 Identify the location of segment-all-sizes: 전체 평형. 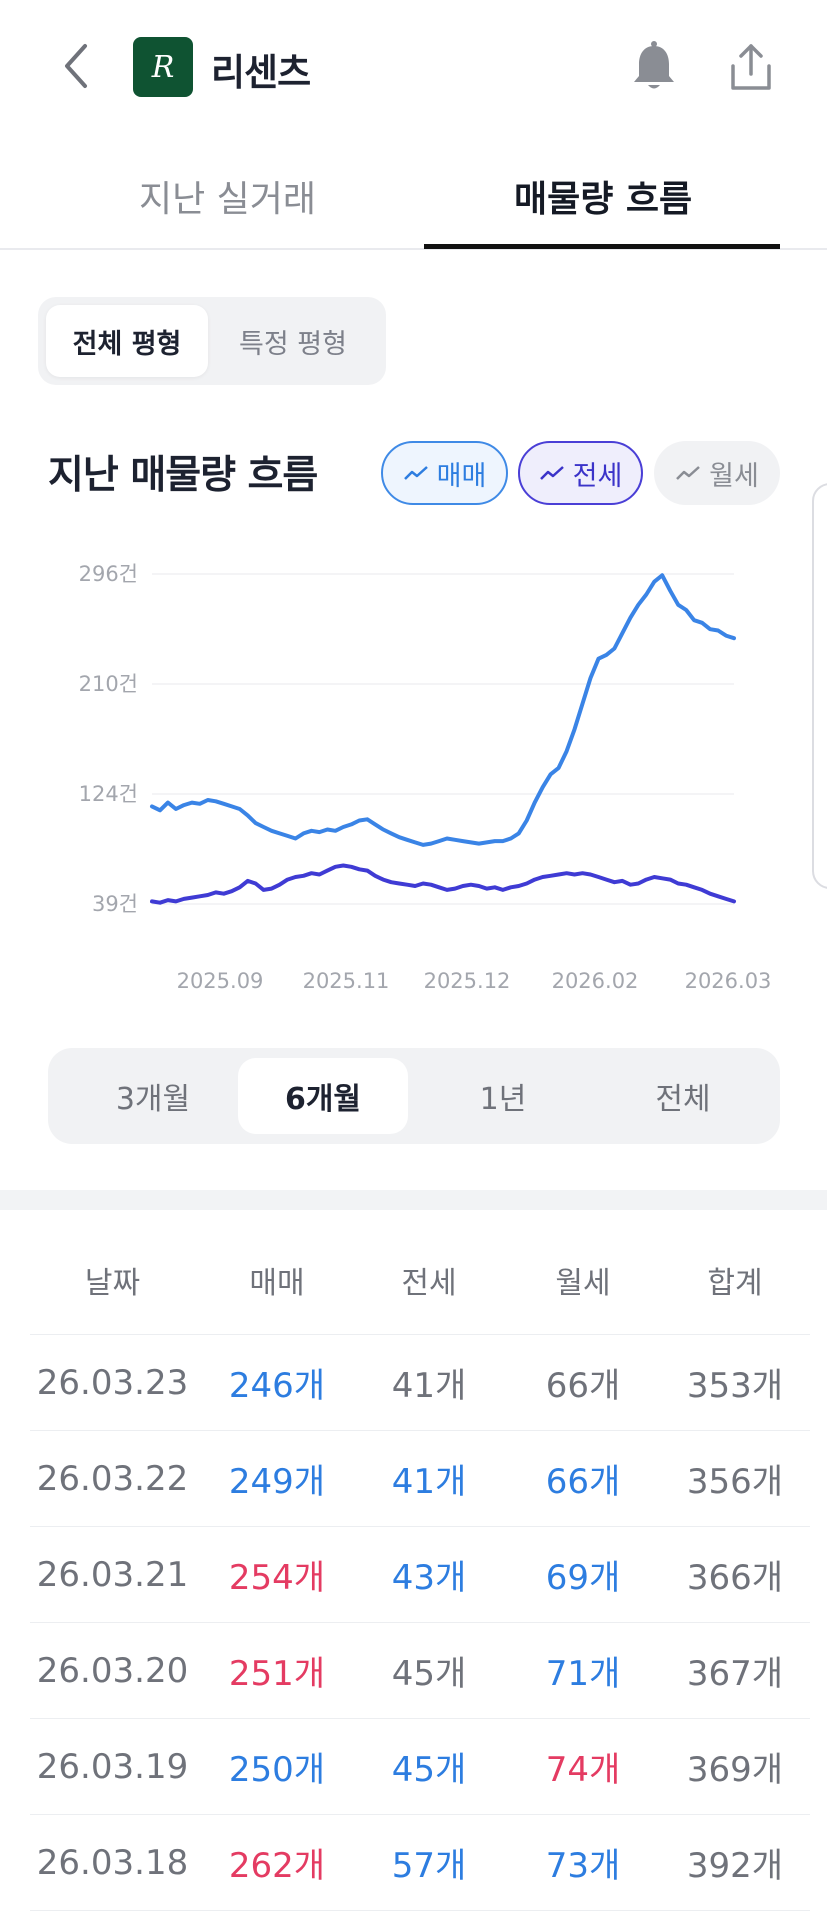
(127, 341).